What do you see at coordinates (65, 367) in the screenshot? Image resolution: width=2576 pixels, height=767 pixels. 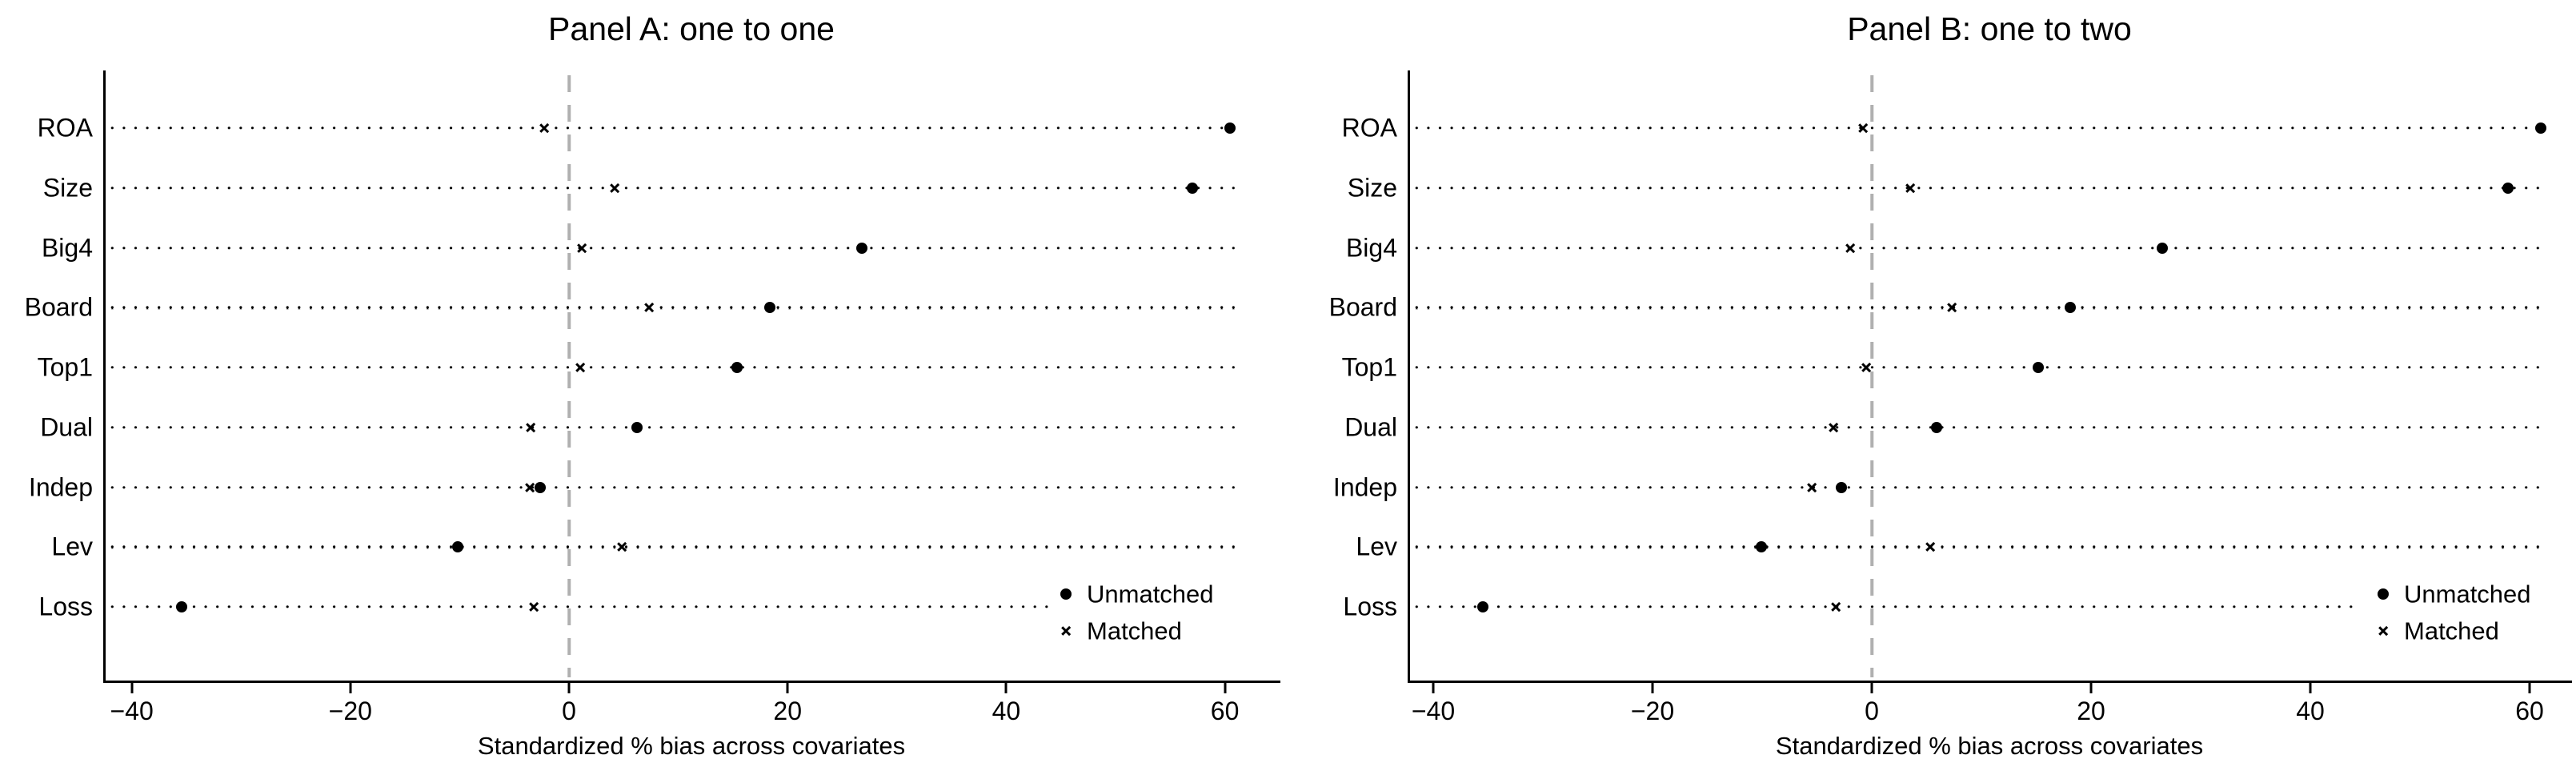 I see `panel-a-y-axis-label: Top1` at bounding box center [65, 367].